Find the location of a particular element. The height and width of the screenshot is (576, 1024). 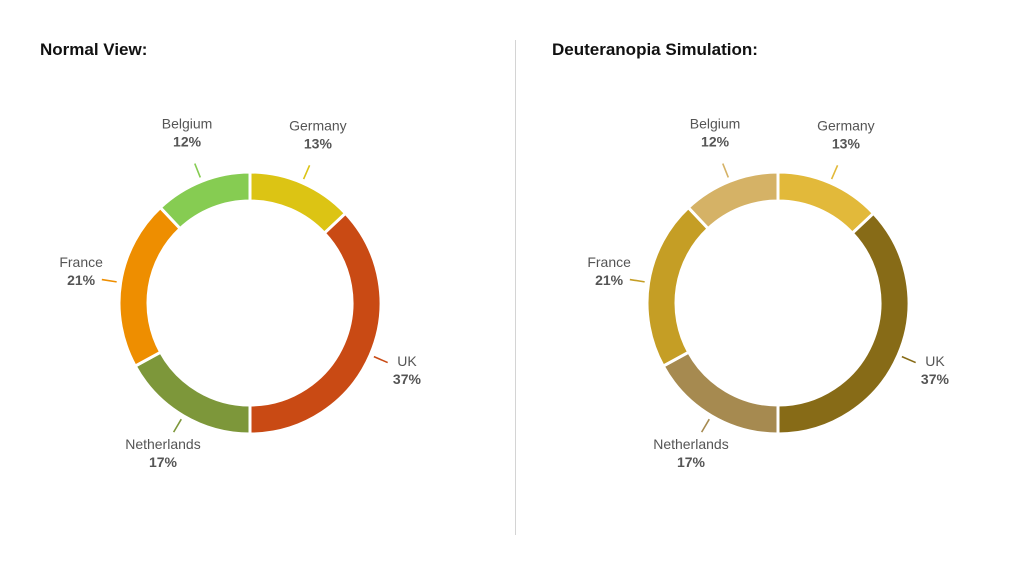

panel-divider is located at coordinates (515, 287).